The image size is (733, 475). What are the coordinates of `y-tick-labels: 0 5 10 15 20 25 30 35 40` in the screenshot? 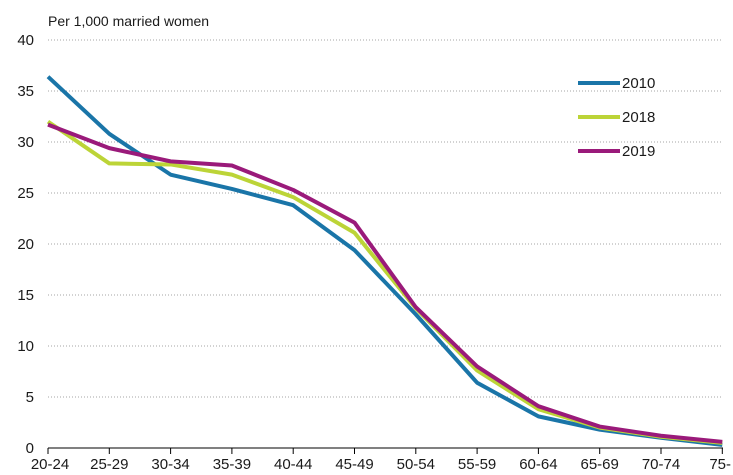 It's located at (25, 244).